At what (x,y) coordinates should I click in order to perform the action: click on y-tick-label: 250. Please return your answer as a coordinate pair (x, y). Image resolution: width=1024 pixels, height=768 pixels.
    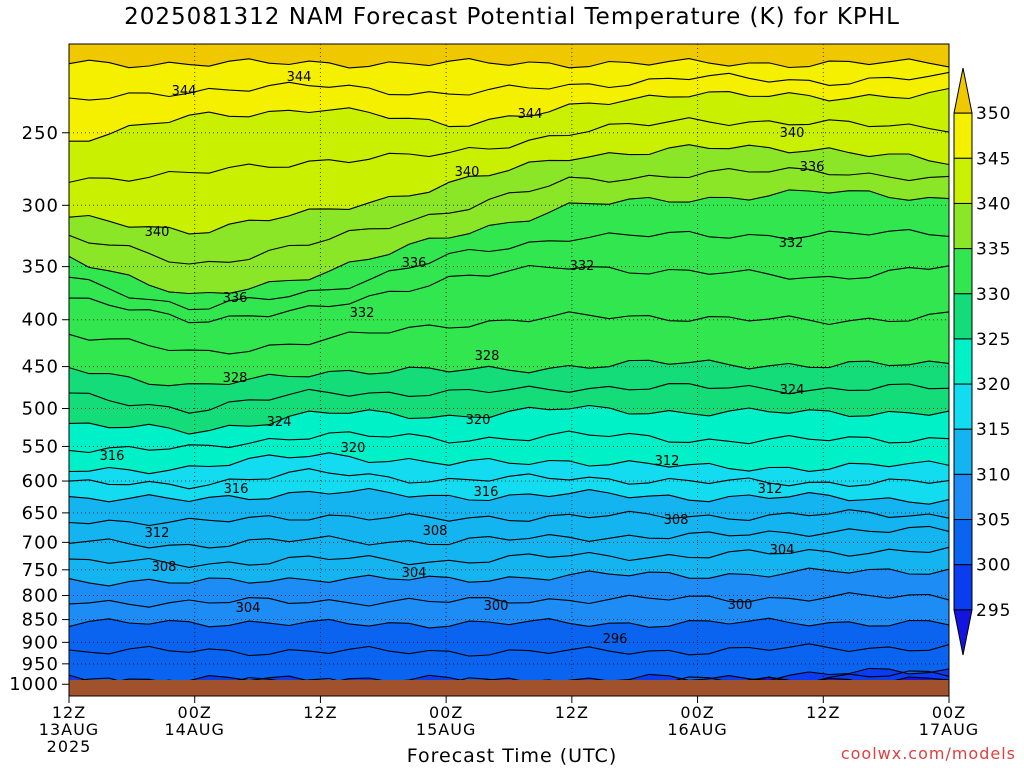
    Looking at the image, I should click on (40, 133).